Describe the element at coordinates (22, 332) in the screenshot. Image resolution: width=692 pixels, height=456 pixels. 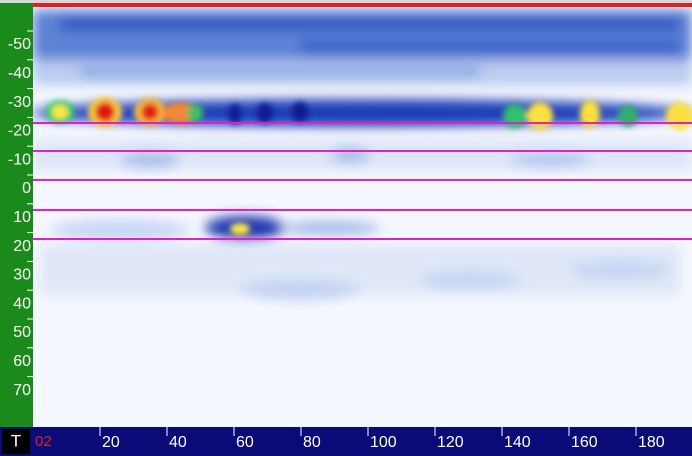
I see `left-scale-label: 50` at that location.